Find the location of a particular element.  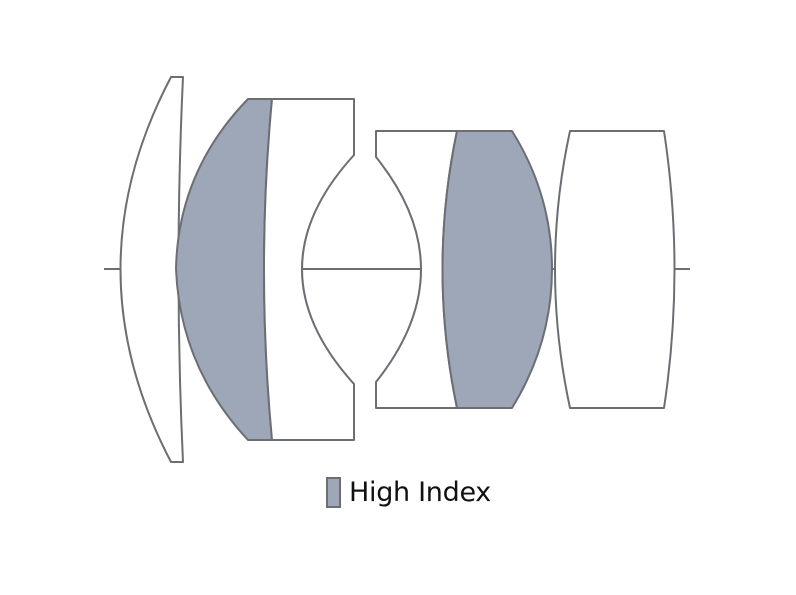

legend: High Index is located at coordinates (408, 492).